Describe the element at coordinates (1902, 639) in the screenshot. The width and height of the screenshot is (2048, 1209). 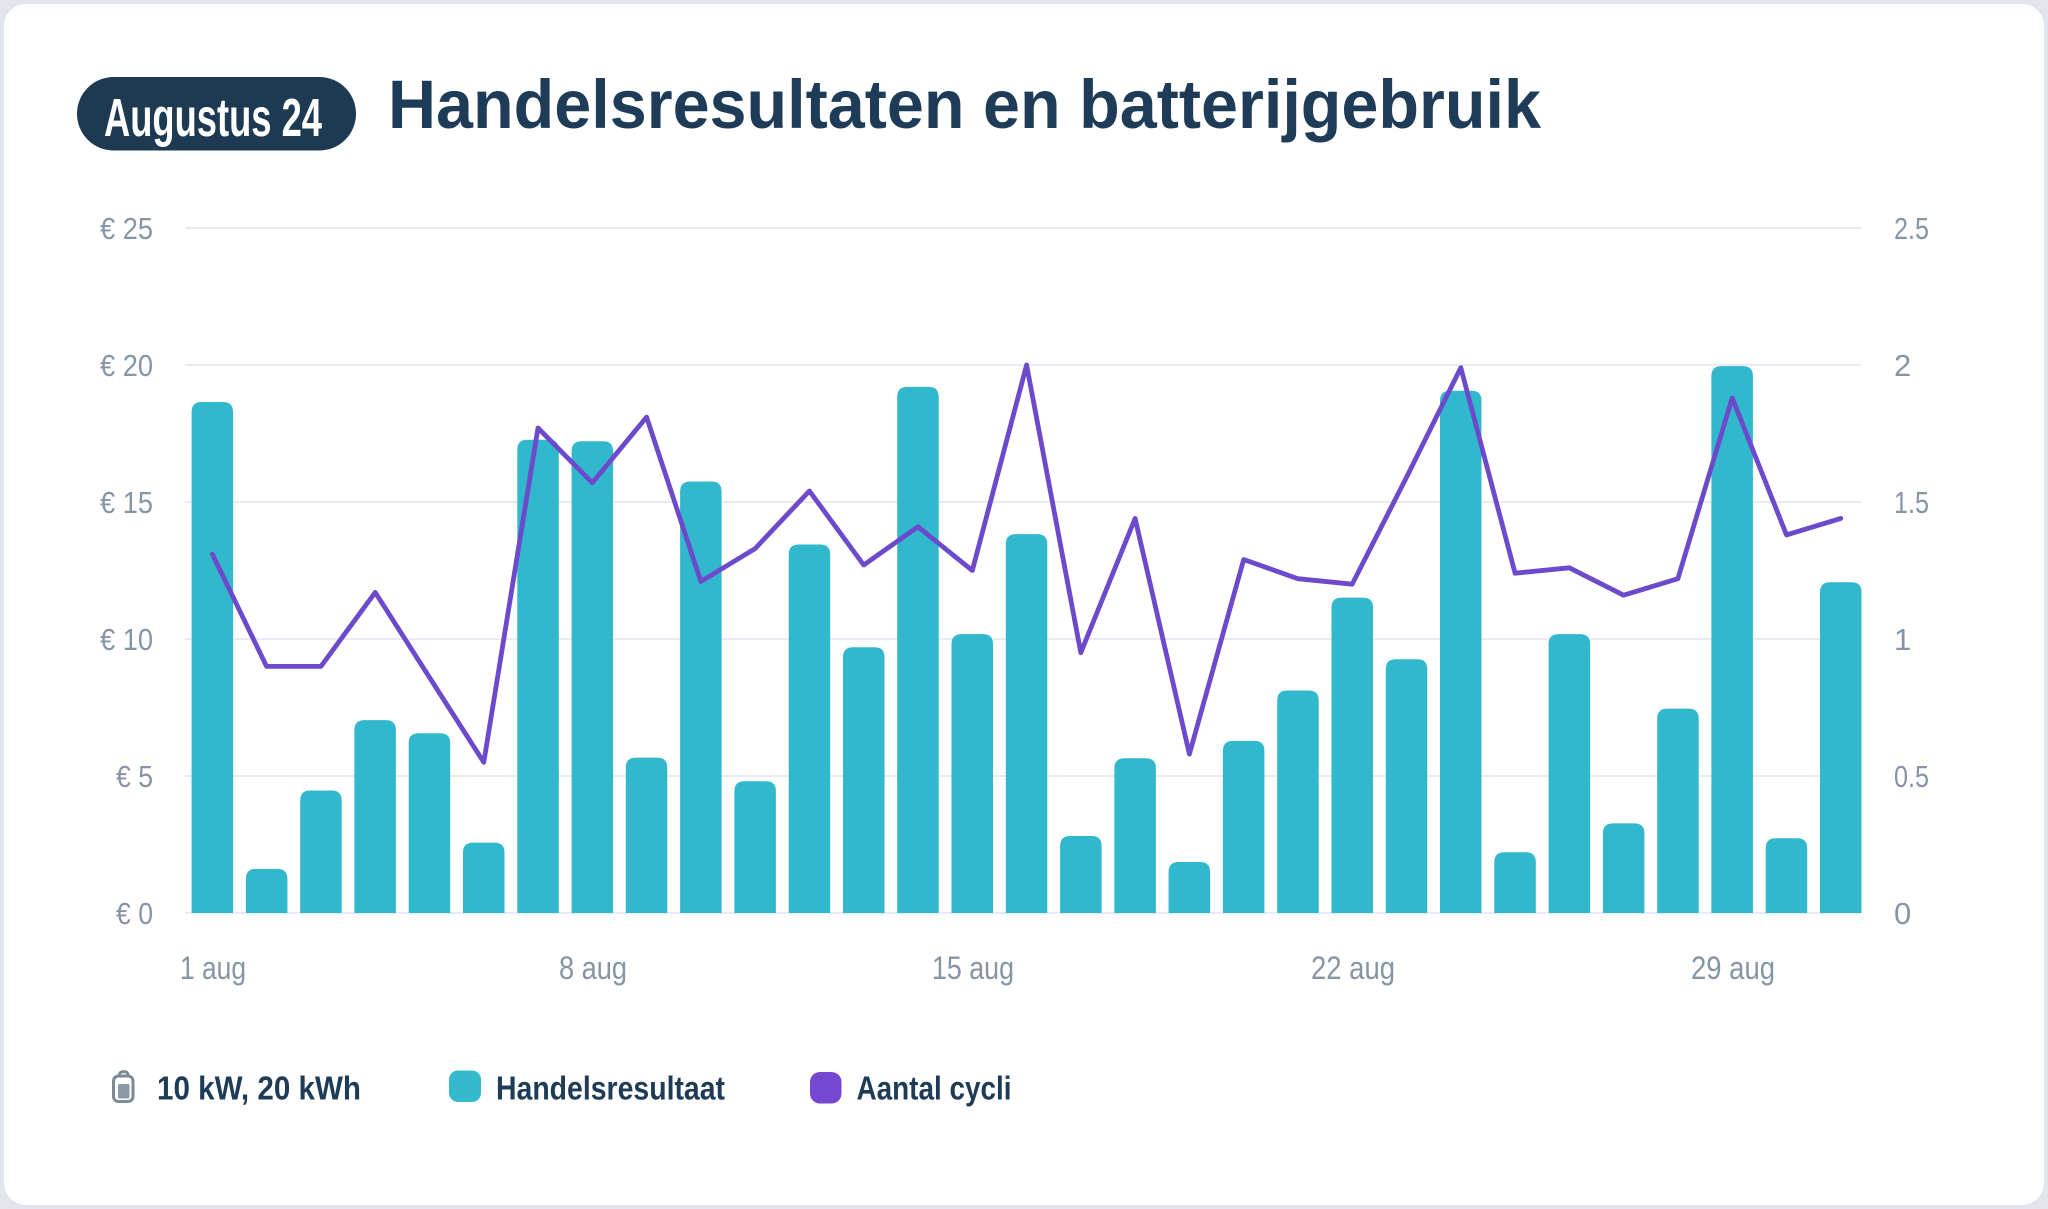
I see `svg-text: 1` at that location.